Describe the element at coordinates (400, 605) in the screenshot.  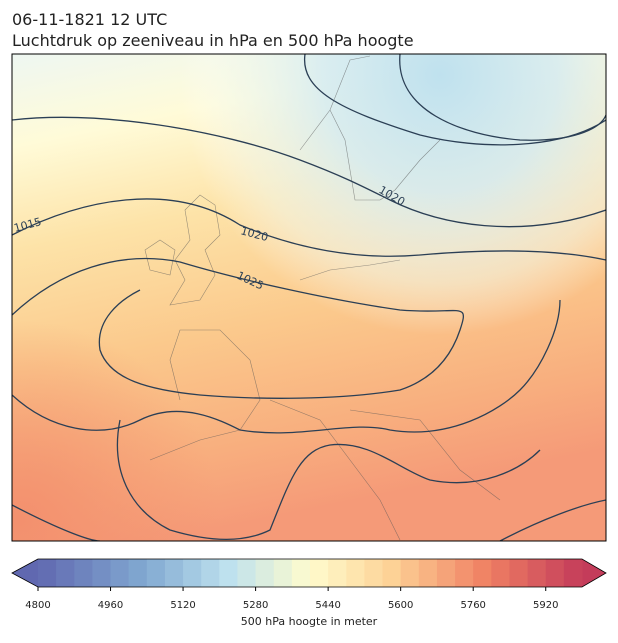
I see `colorbar-tick-label: 5600` at that location.